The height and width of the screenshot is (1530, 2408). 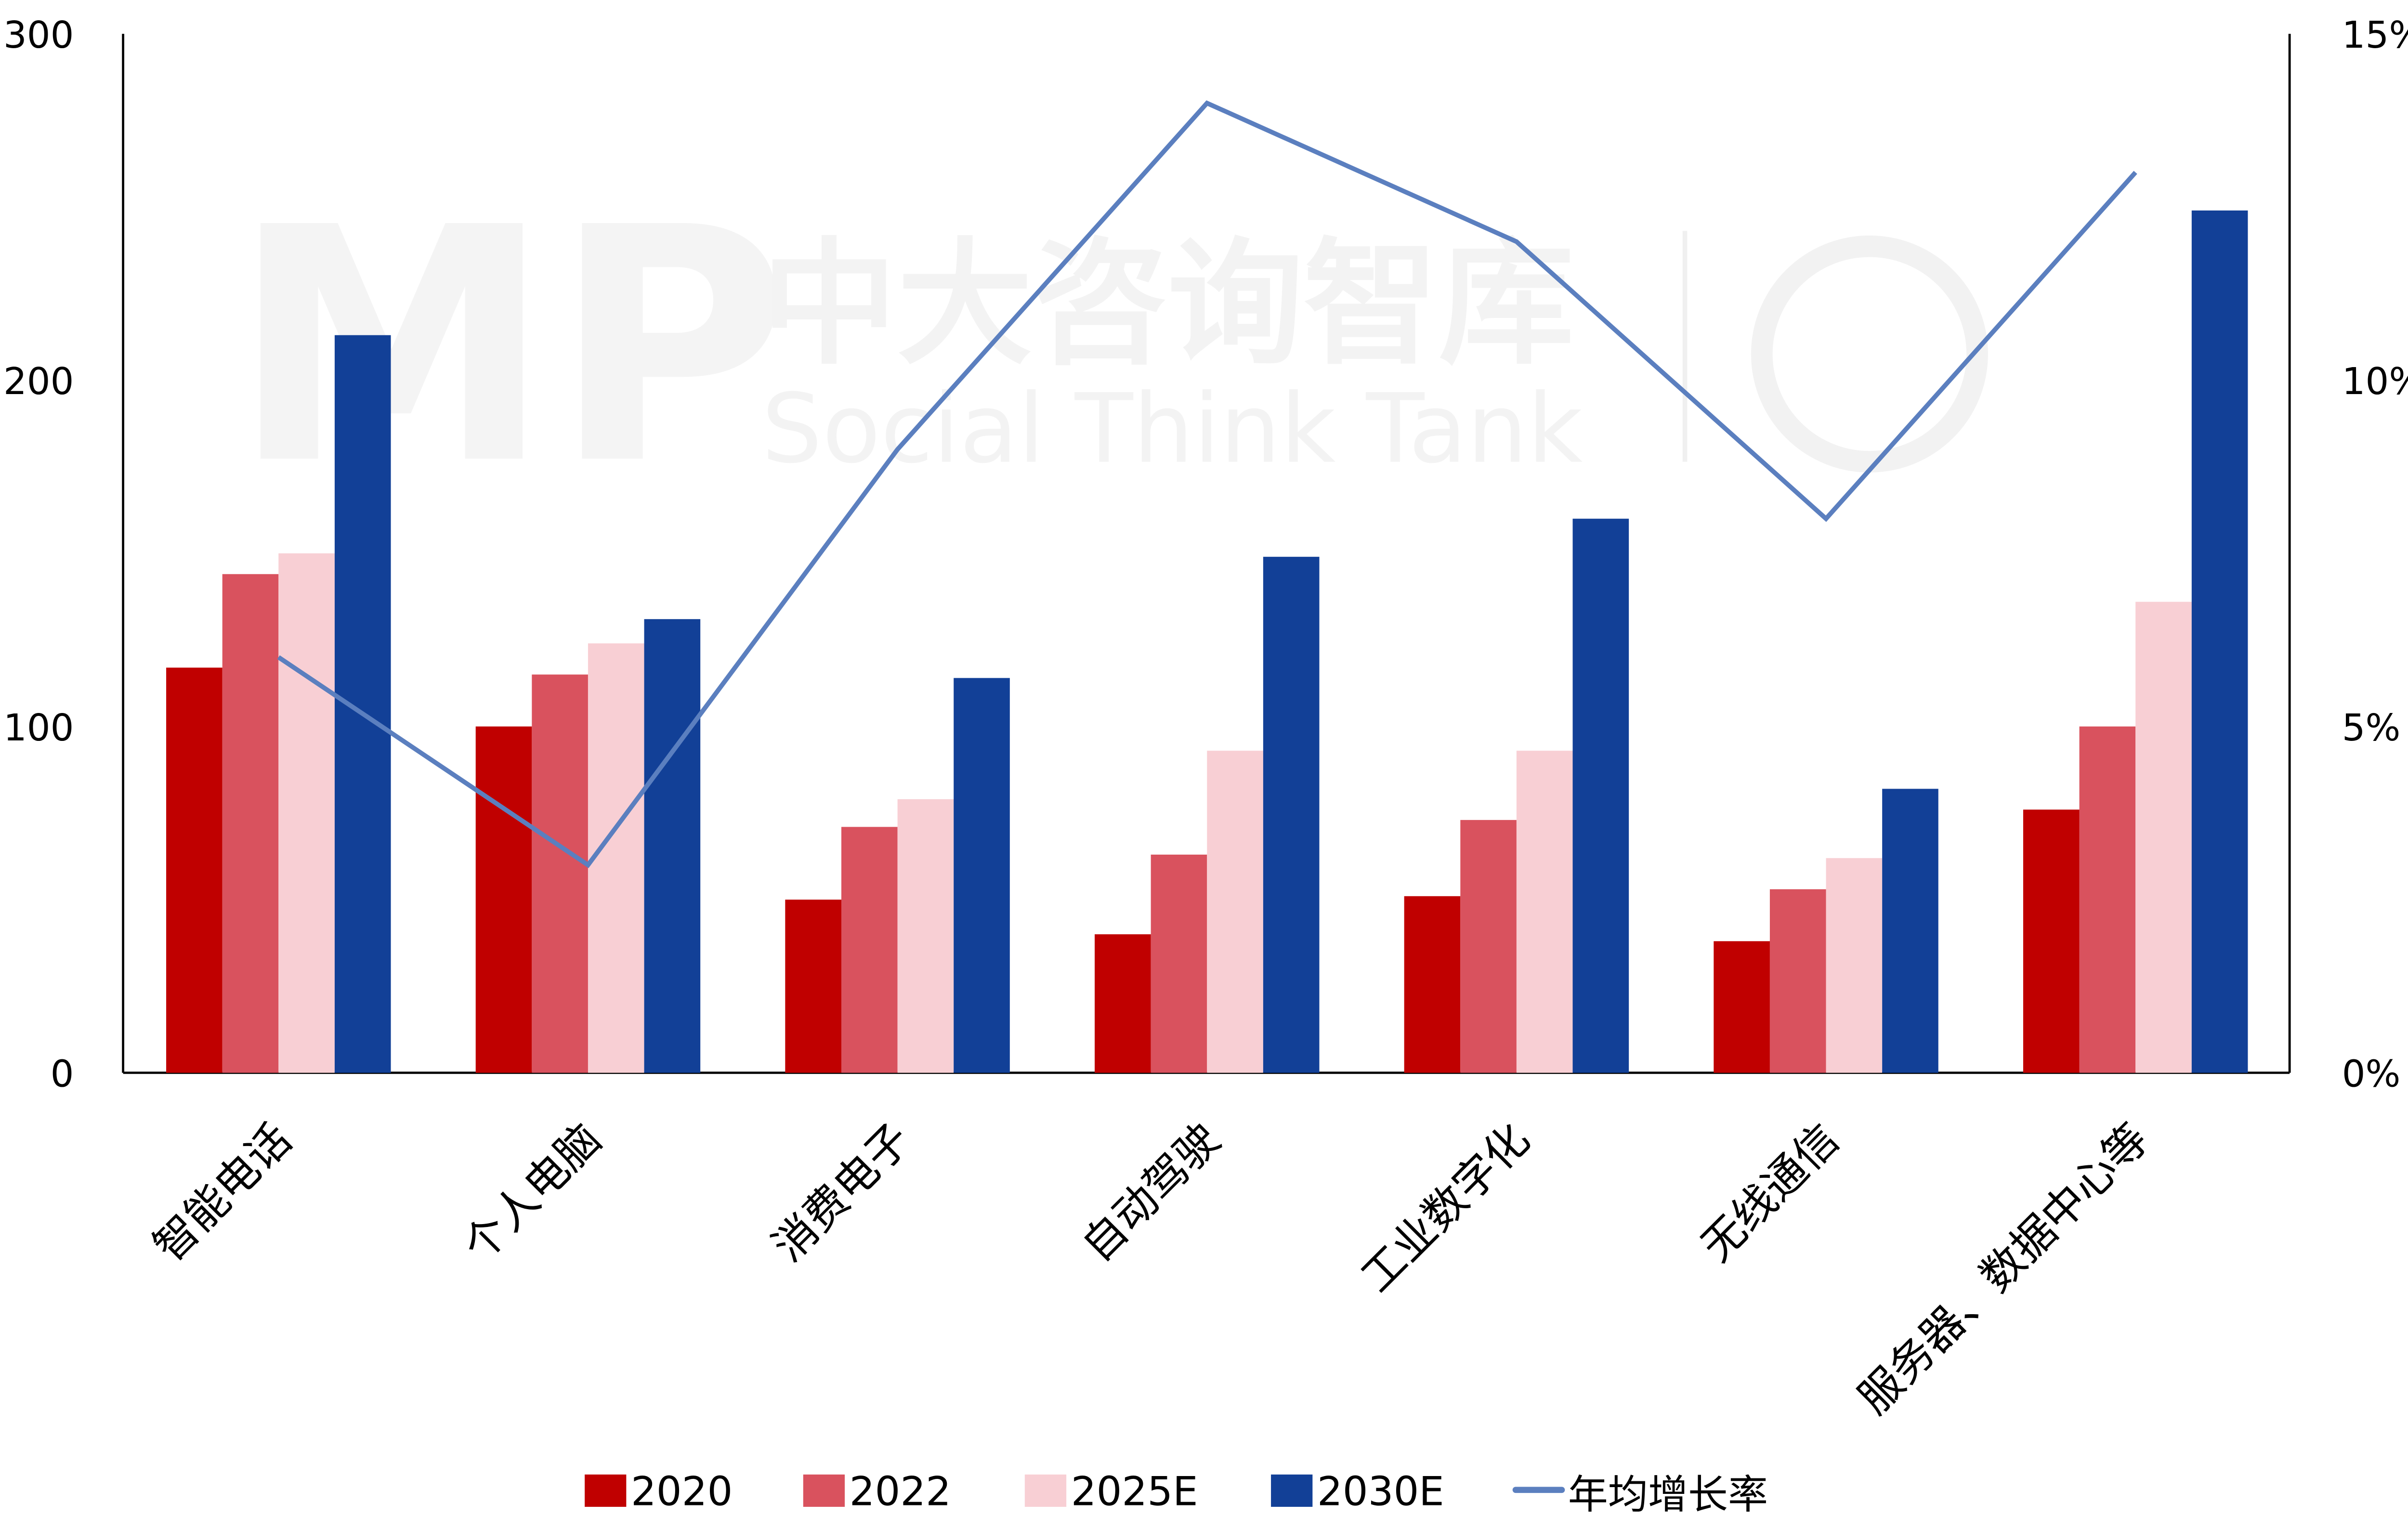 I want to click on legend-item: 年均增长率, so click(x=1640, y=1494).